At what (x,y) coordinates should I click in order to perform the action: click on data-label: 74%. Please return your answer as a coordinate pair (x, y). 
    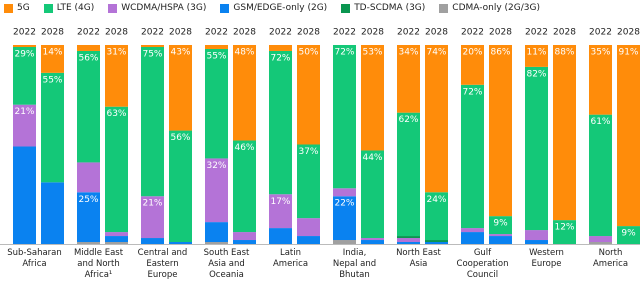
    Looking at the image, I should click on (436, 53).